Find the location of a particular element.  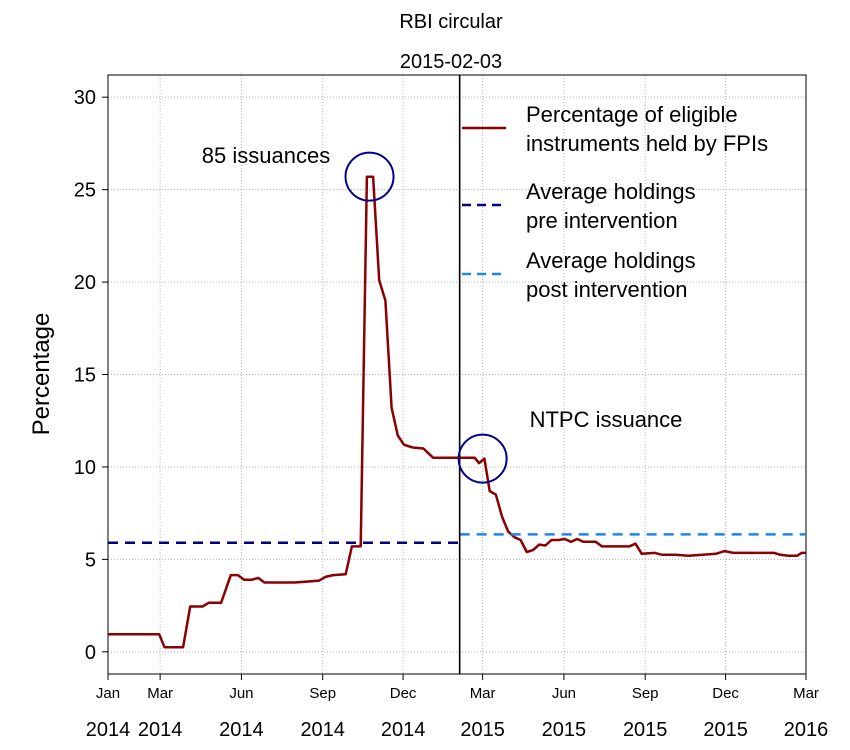

y-tick-label: 15 is located at coordinates (85, 376).